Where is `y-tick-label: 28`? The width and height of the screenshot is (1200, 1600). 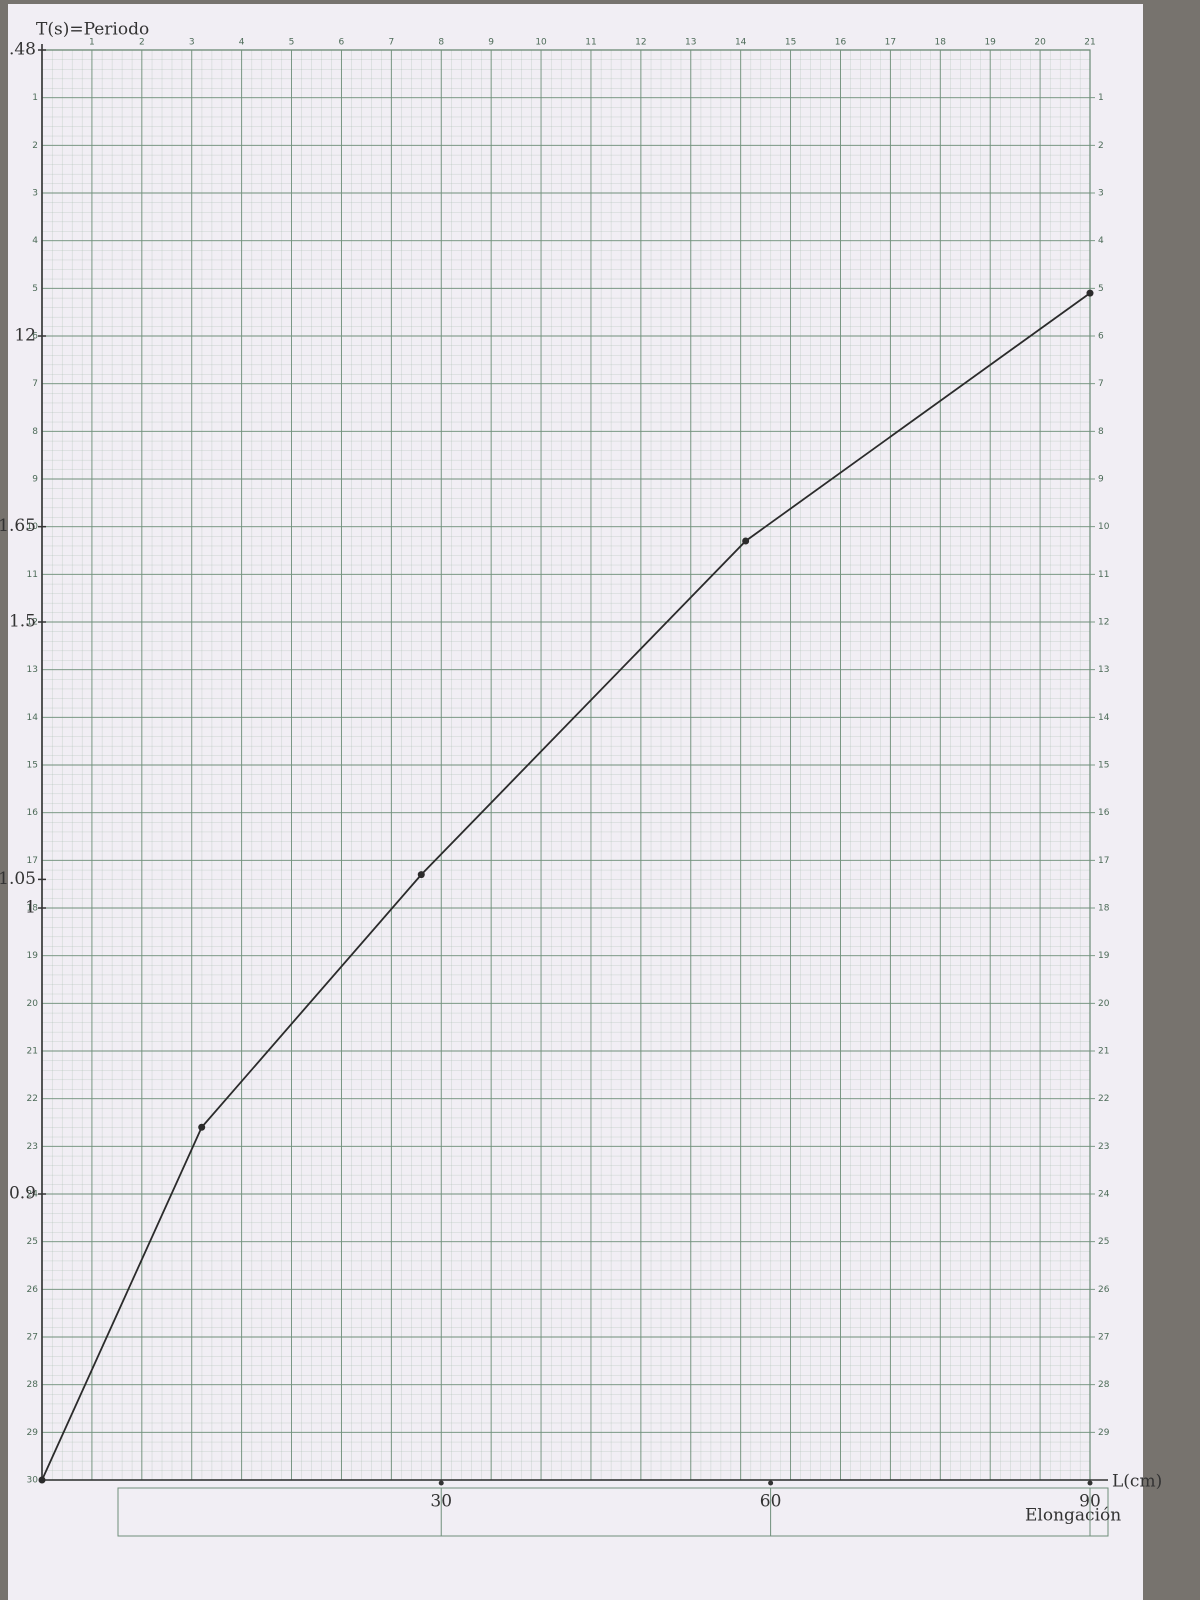 y-tick-label: 28 is located at coordinates (33, 1385).